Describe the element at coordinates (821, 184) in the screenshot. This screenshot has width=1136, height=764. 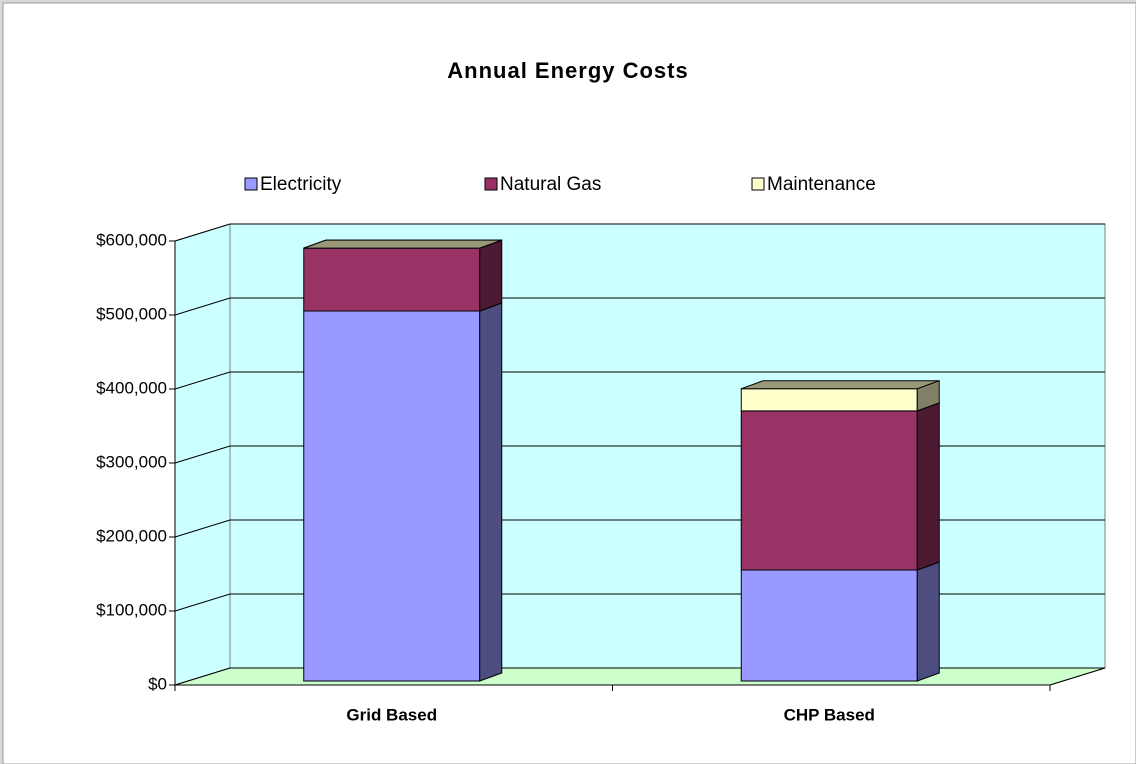
I see `legend-label: Maintenance` at that location.